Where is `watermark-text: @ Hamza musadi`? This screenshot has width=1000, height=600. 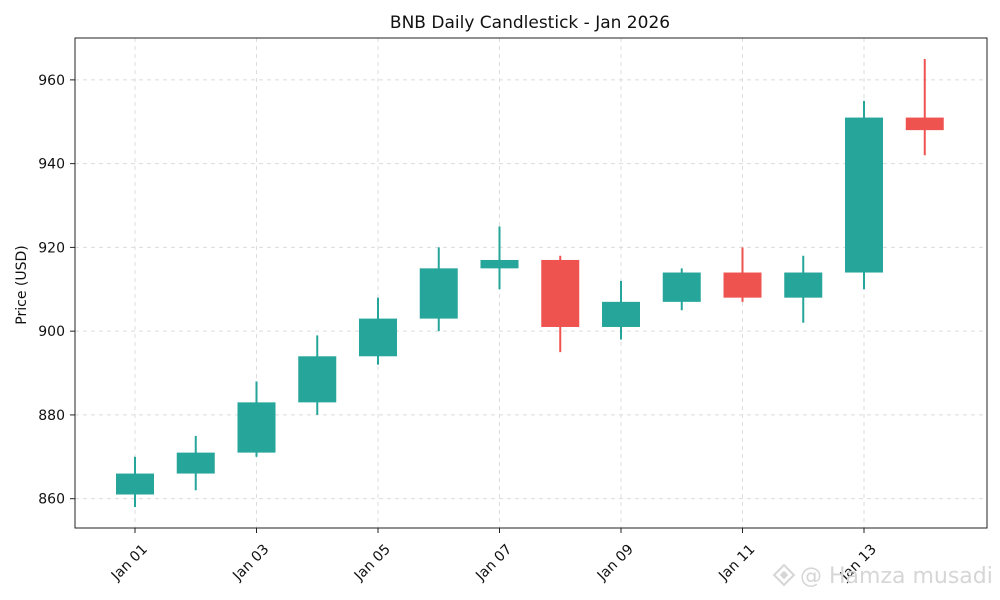 watermark-text: @ Hamza musadi is located at coordinates (896, 576).